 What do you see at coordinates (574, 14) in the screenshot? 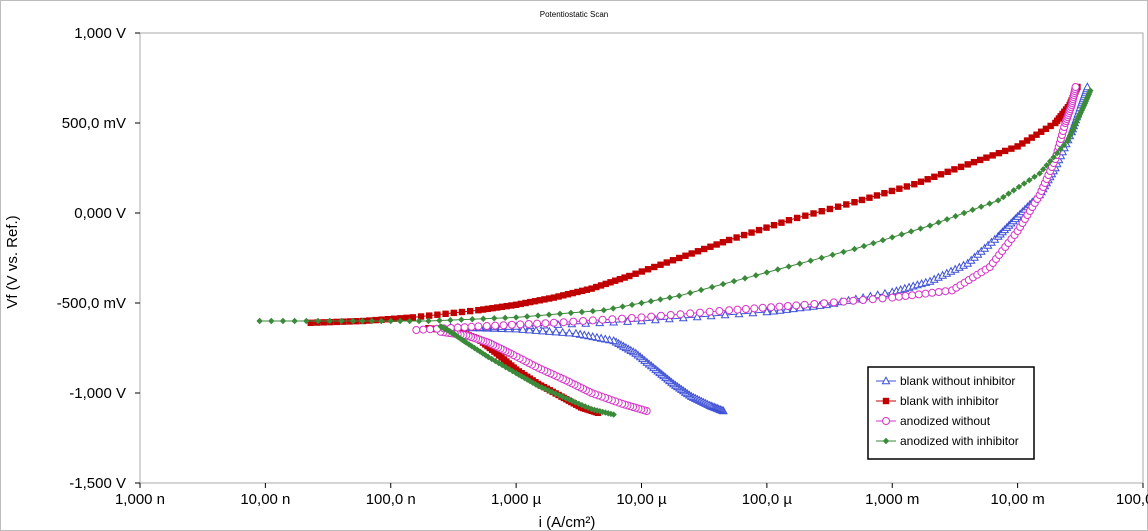
I see `chart-title: Potentiostatic Scan` at bounding box center [574, 14].